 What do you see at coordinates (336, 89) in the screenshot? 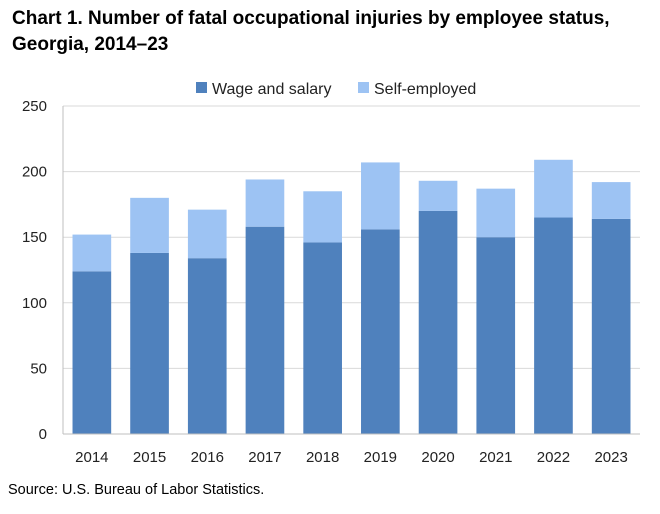
I see `legend: Wage and salary Self-employed` at bounding box center [336, 89].